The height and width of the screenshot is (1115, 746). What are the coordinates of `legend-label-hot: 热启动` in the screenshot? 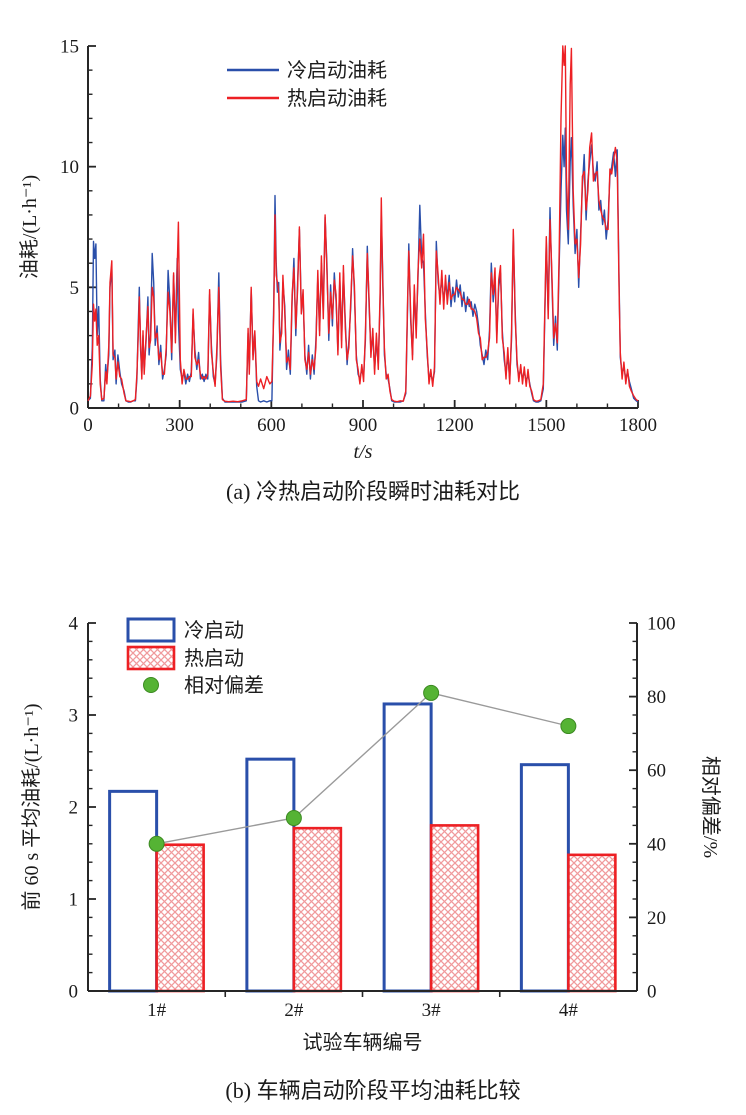 It's located at (214, 658).